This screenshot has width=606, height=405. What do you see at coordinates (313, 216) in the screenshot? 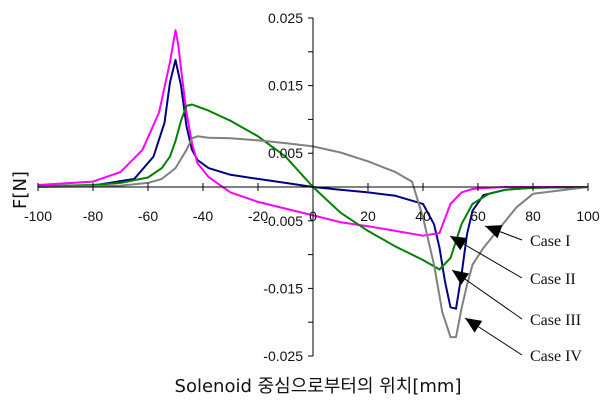
I see `x-tick-label: 0` at bounding box center [313, 216].